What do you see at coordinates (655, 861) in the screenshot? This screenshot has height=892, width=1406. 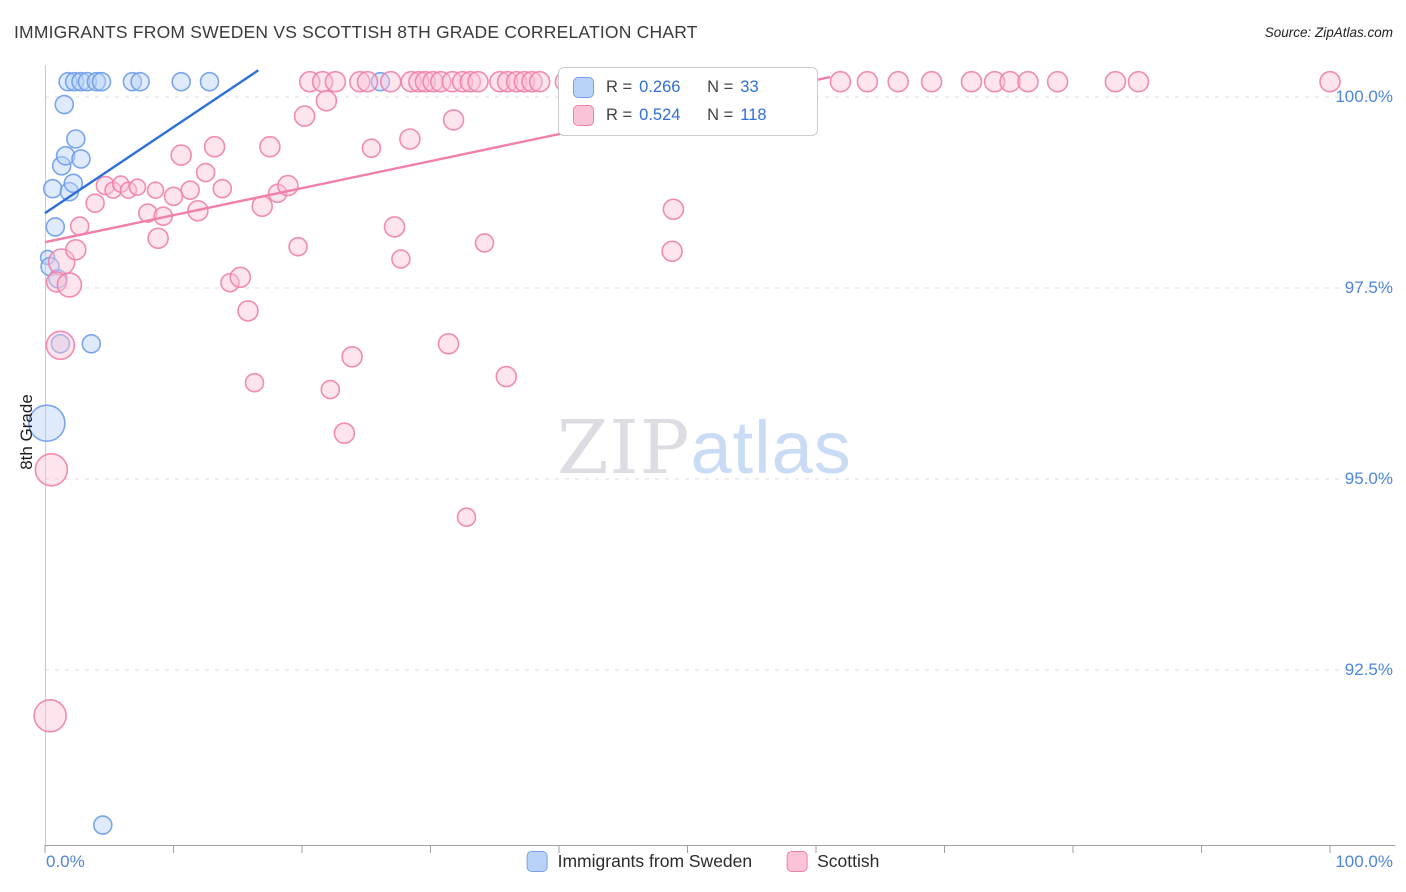 I see `legend-label: Immigrants from Sweden` at bounding box center [655, 861].